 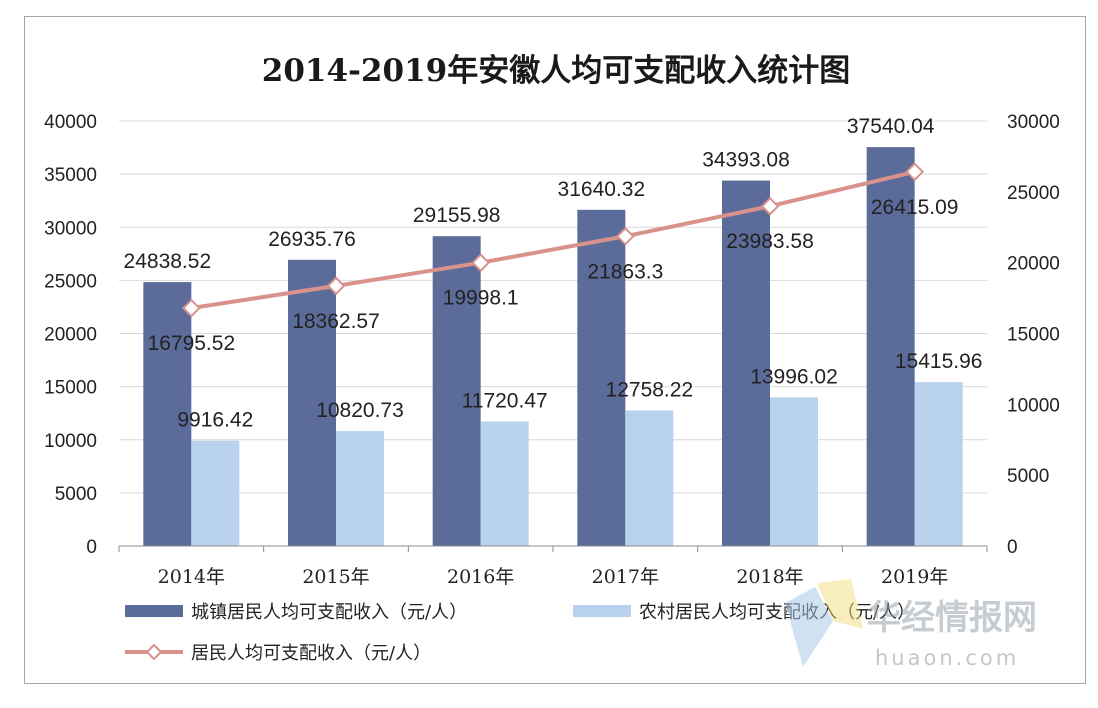 What do you see at coordinates (215, 420) in the screenshot?
I see `bar-data-label: 9916.42` at bounding box center [215, 420].